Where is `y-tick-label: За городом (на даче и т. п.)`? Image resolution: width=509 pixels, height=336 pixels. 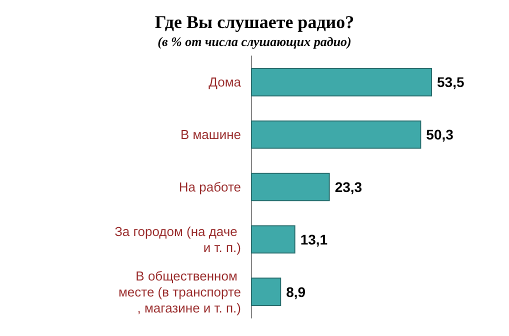 y-tick-label: За городом (на даче и т. п.) is located at coordinates (177, 239).